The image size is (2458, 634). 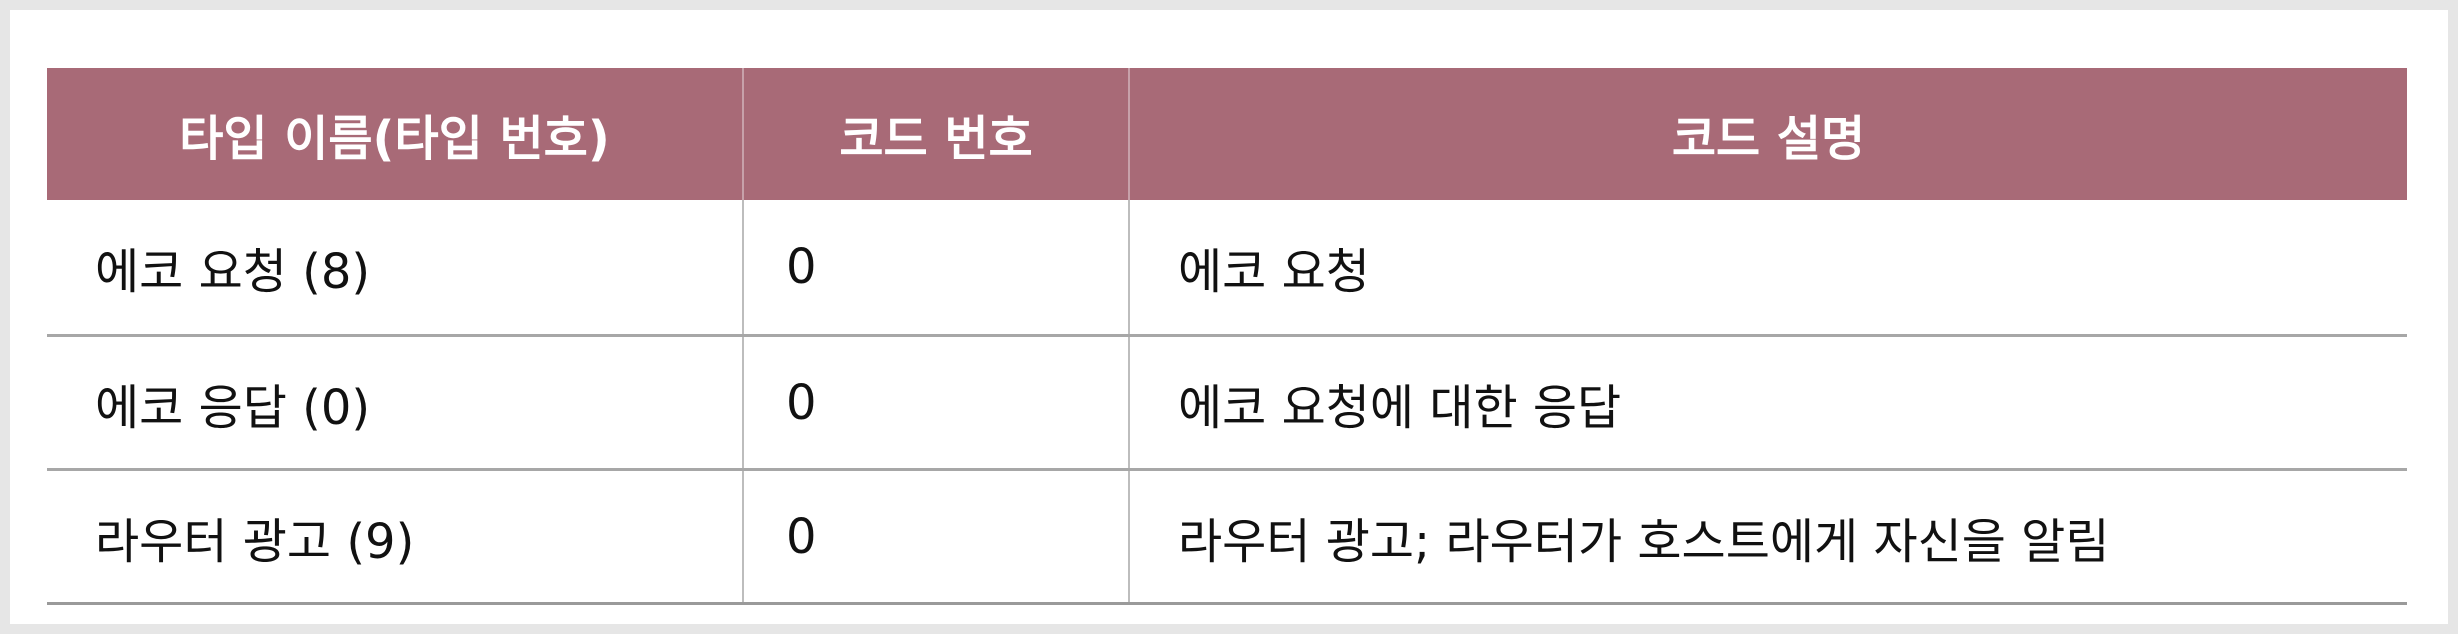 What do you see at coordinates (1767, 134) in the screenshot?
I see `header-code-description: 코드 설명` at bounding box center [1767, 134].